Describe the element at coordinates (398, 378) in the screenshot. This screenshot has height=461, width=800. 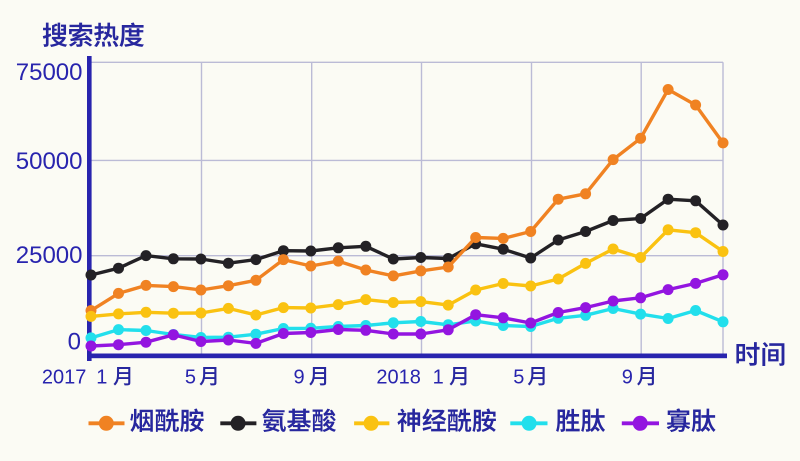
I see `svg-text: 2018` at that location.